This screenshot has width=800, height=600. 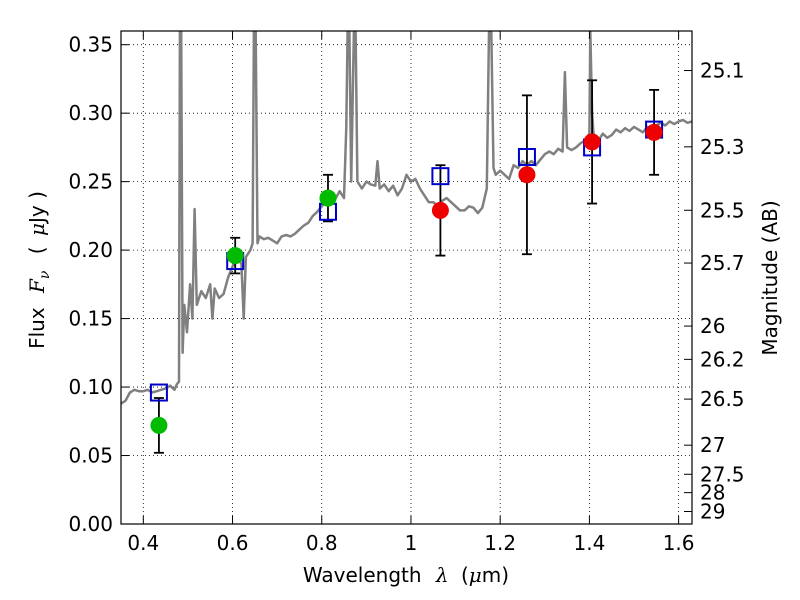 I want to click on x-tick-label: 0.6, so click(x=233, y=543).